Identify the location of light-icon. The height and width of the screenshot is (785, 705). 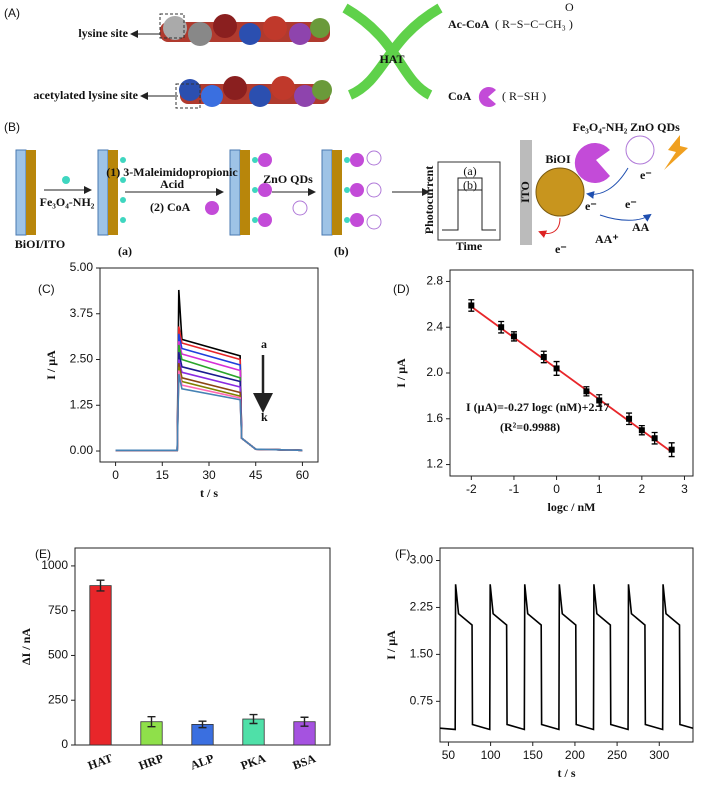
(676, 152).